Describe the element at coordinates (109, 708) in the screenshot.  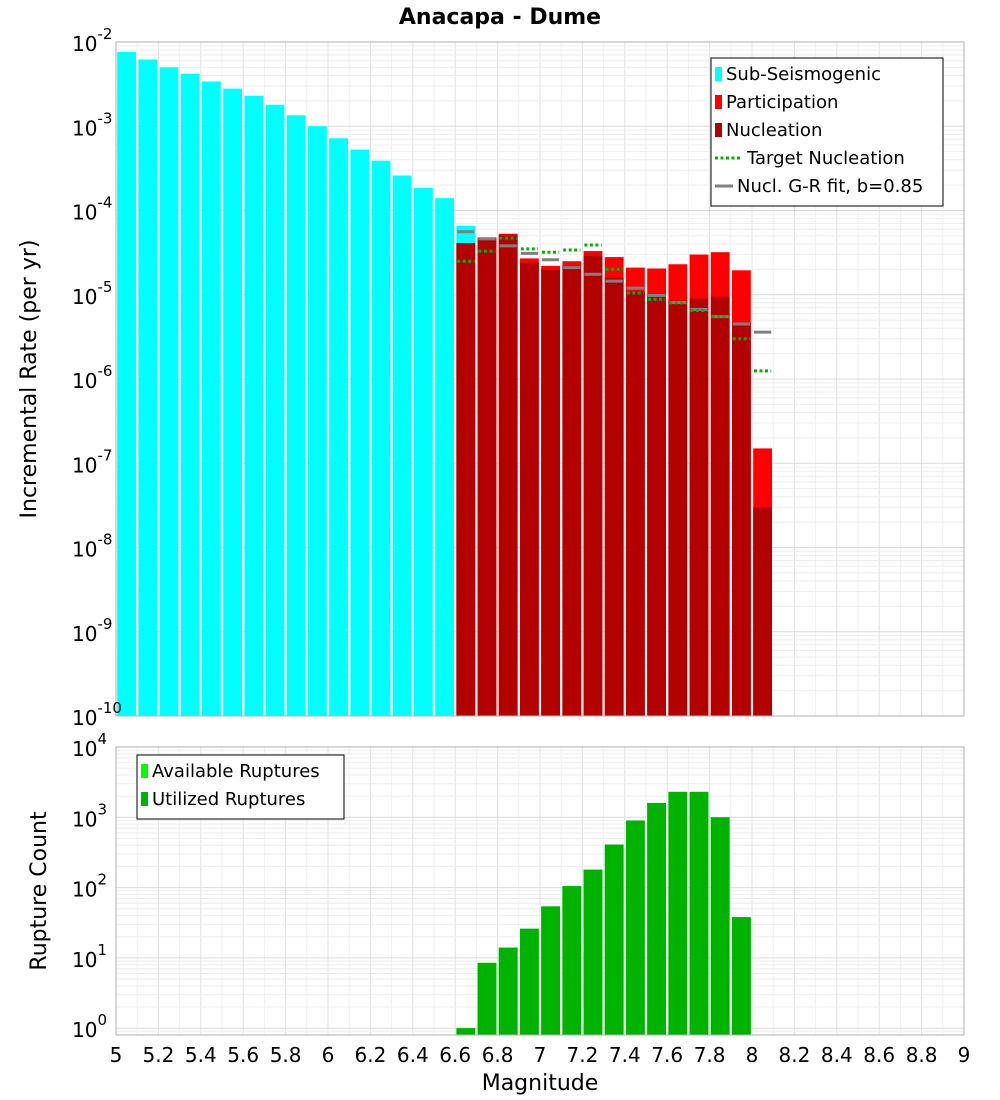
I see `y-tick-exponent: -10` at that location.